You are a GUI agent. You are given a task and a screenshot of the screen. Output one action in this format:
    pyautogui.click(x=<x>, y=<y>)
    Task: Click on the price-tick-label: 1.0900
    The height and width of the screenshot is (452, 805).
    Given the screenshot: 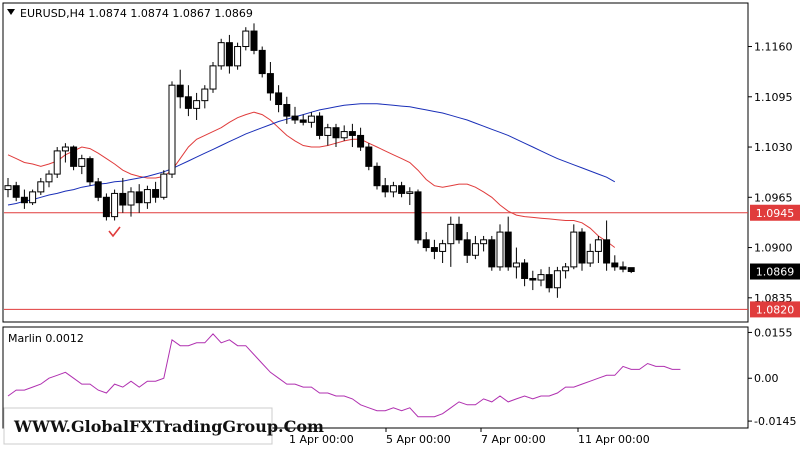 What is the action you would take?
    pyautogui.click(x=773, y=248)
    